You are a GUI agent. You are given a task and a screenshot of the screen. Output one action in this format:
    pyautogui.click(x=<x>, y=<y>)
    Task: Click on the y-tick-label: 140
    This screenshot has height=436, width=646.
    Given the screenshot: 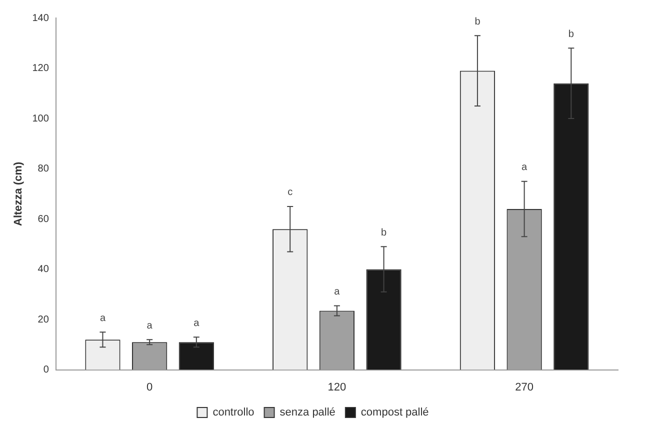 What is the action you would take?
    pyautogui.click(x=41, y=18)
    